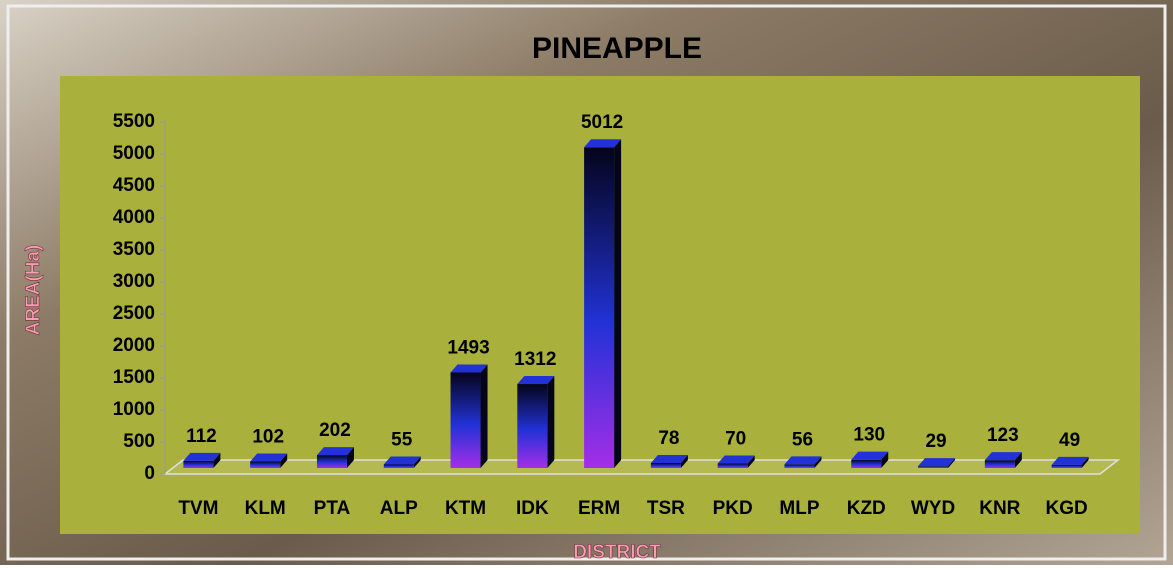 The image size is (1173, 570). I want to click on x-tick-label: KLM, so click(265, 508).